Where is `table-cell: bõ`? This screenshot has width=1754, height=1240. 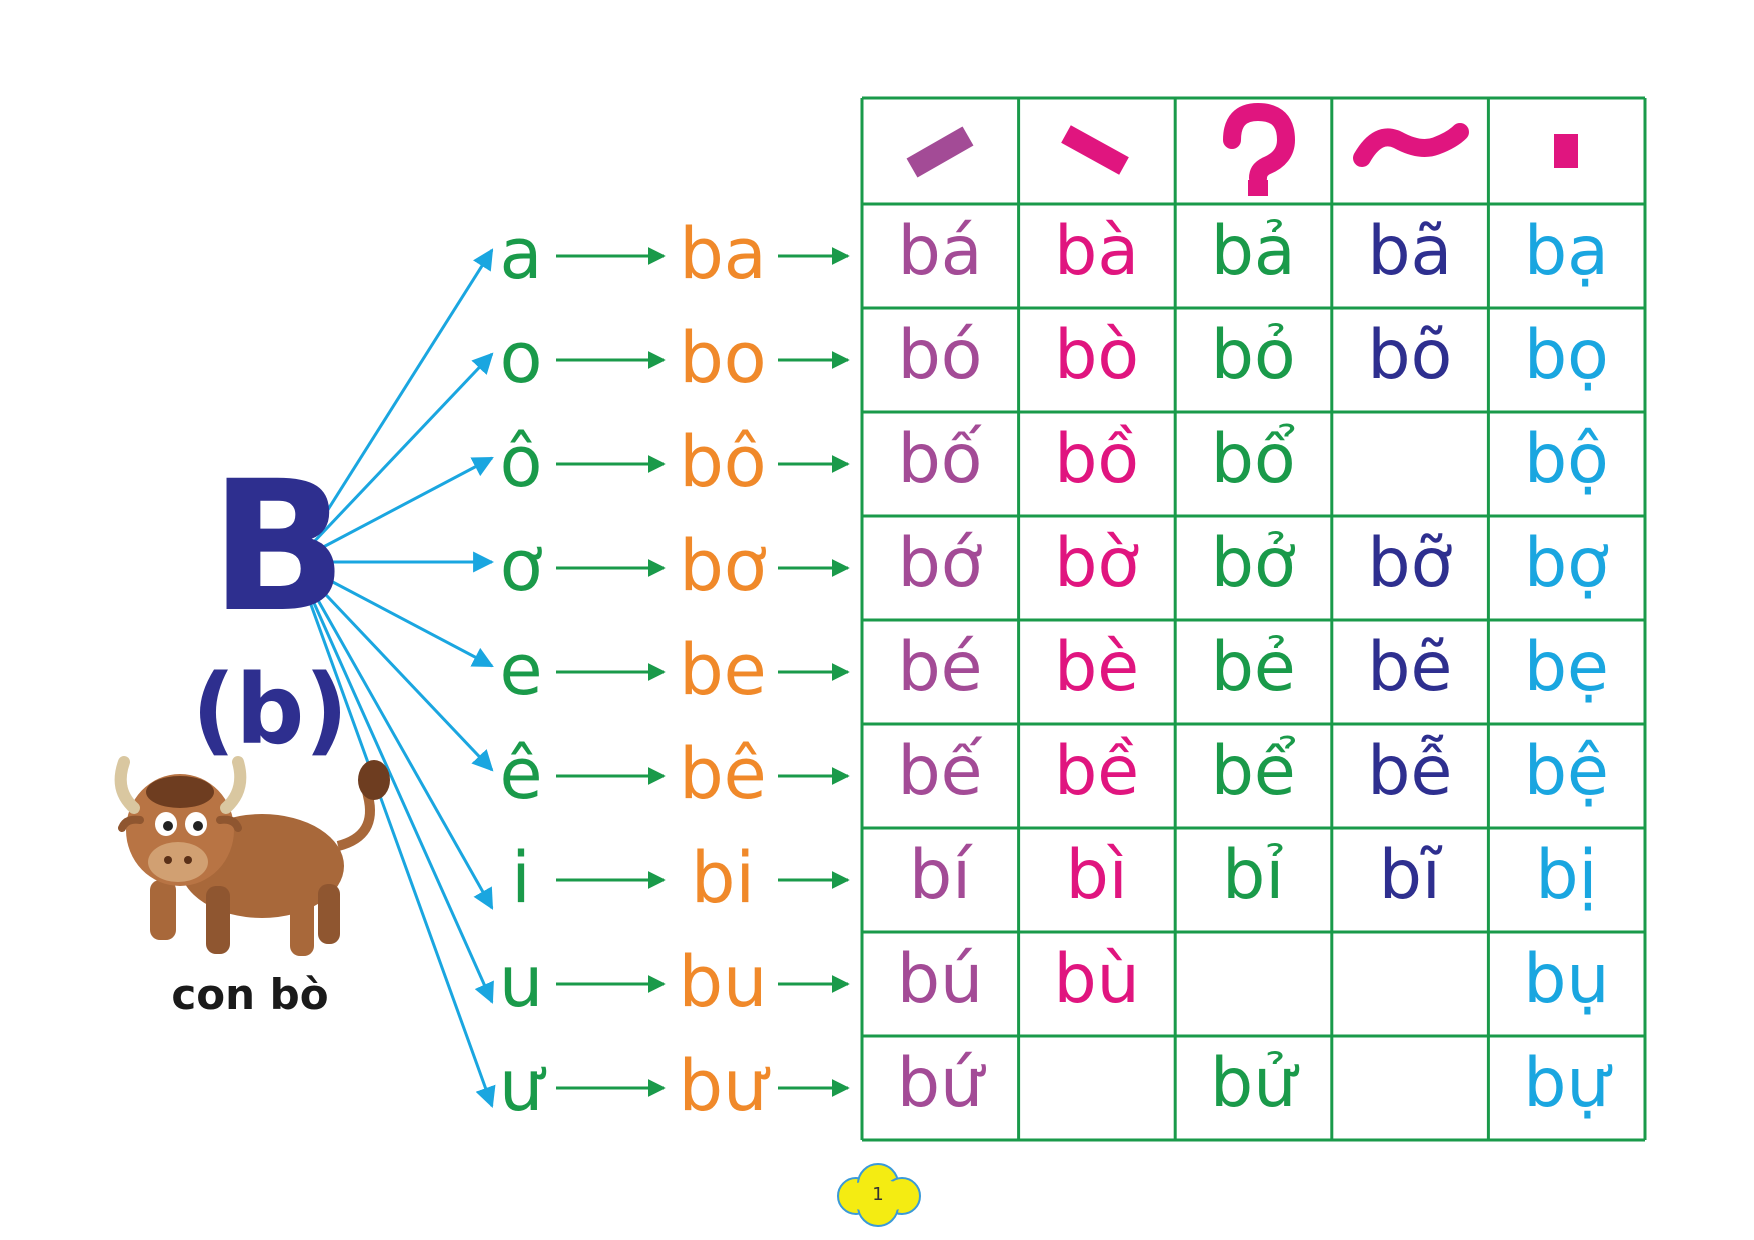
table-cell: bõ is located at coordinates (1410, 355).